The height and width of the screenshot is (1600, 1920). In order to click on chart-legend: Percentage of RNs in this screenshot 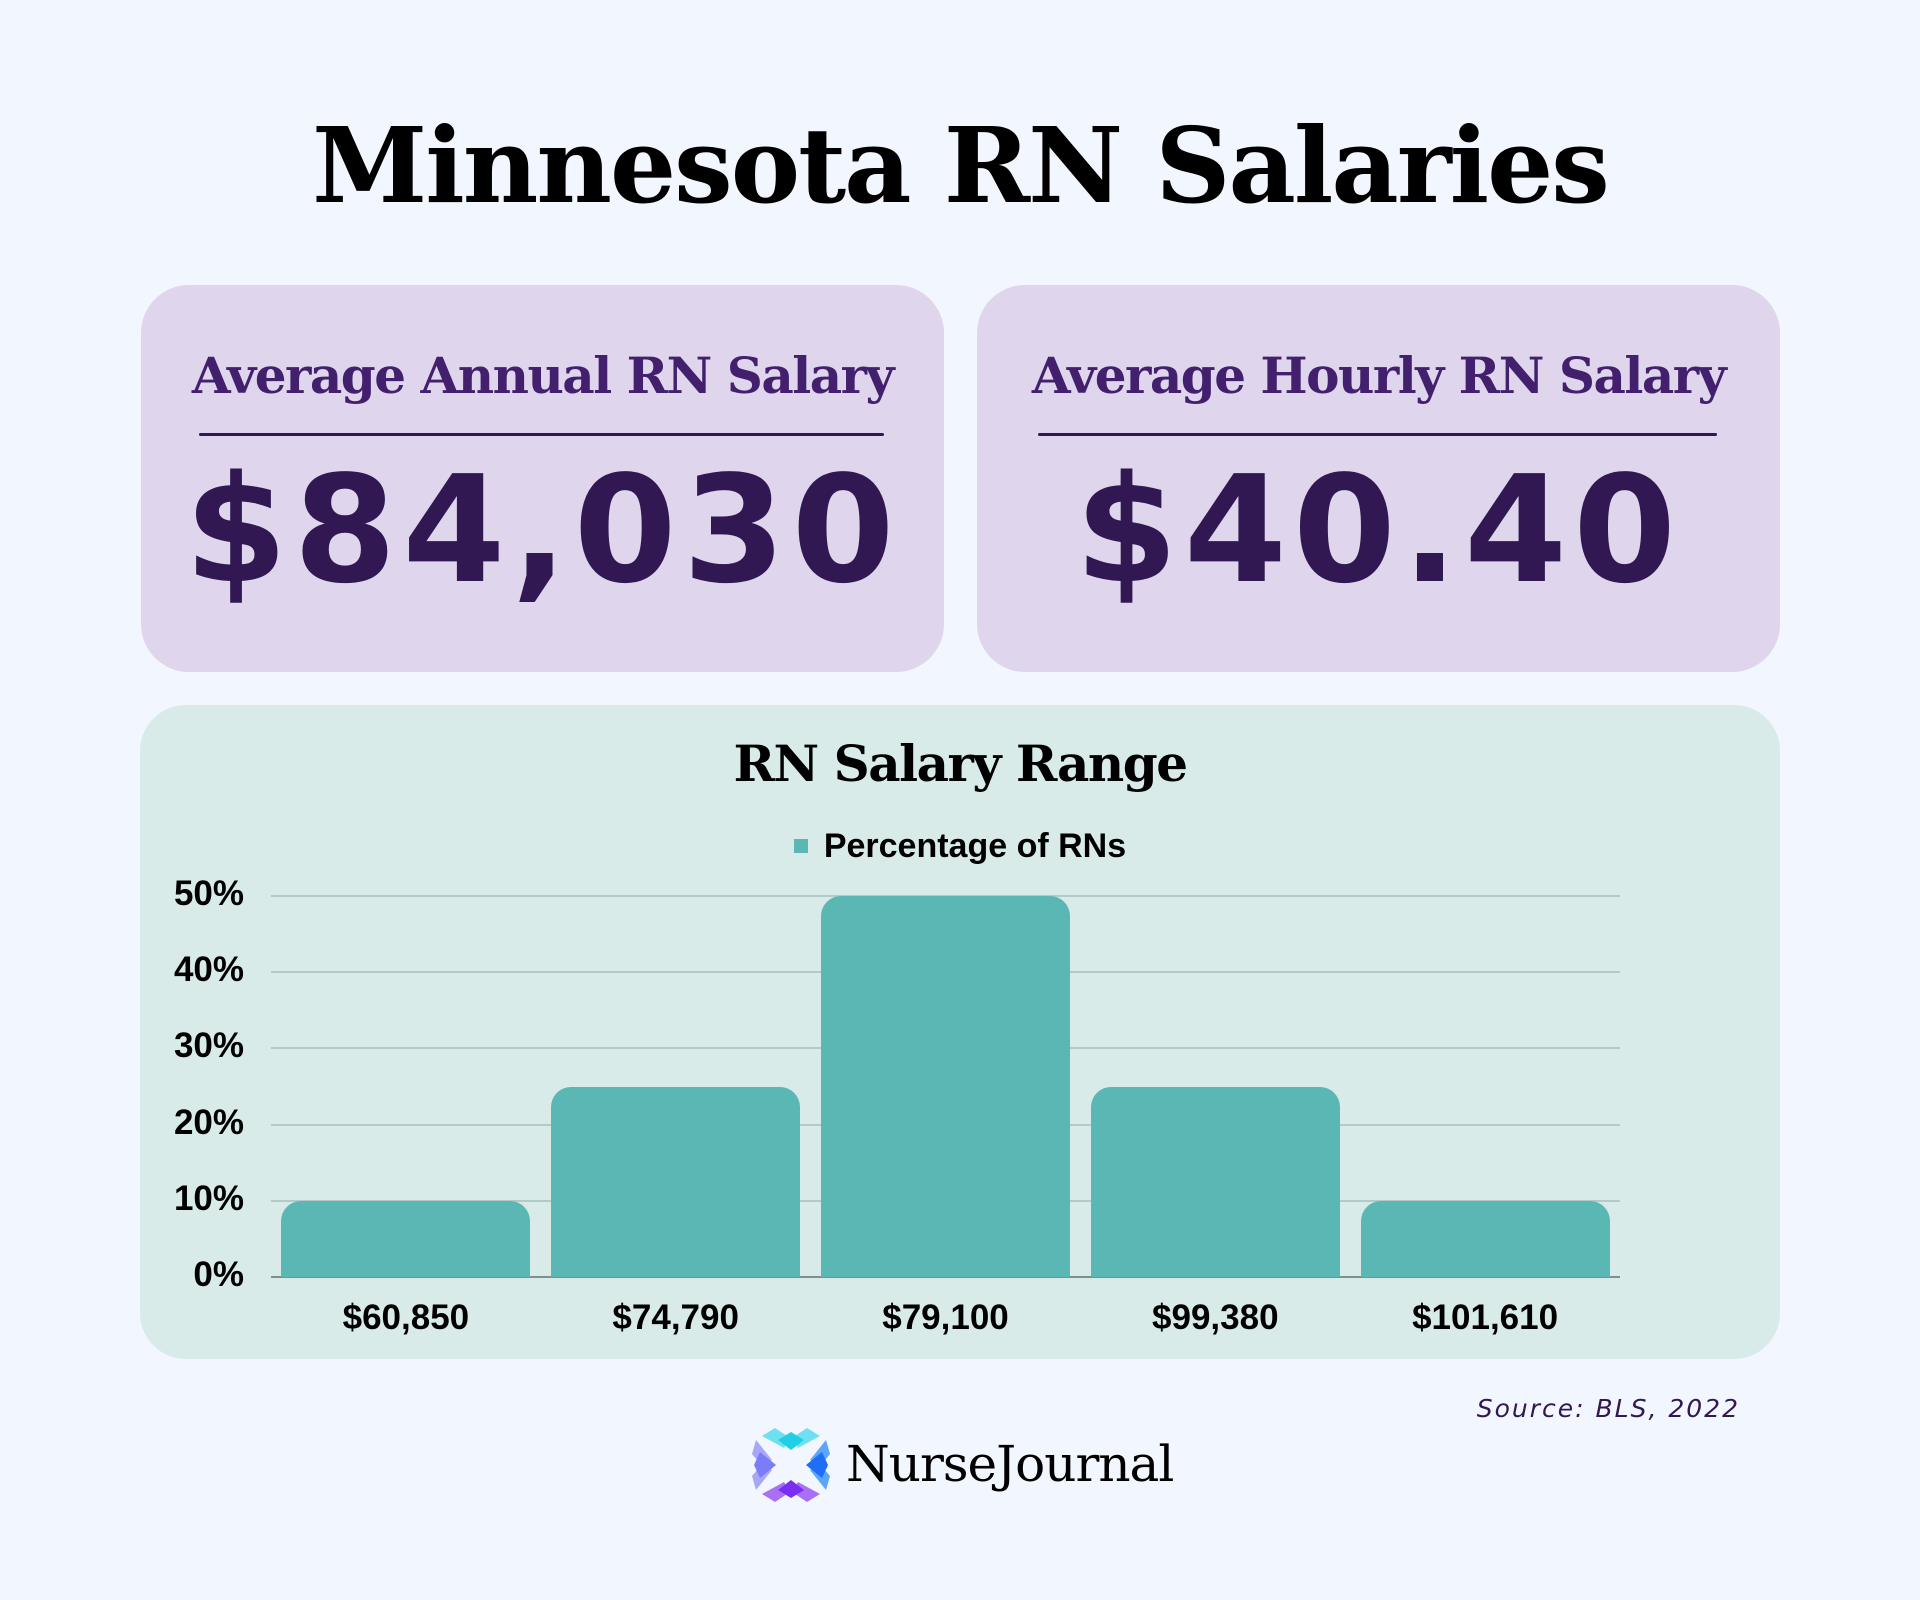, I will do `click(960, 846)`.